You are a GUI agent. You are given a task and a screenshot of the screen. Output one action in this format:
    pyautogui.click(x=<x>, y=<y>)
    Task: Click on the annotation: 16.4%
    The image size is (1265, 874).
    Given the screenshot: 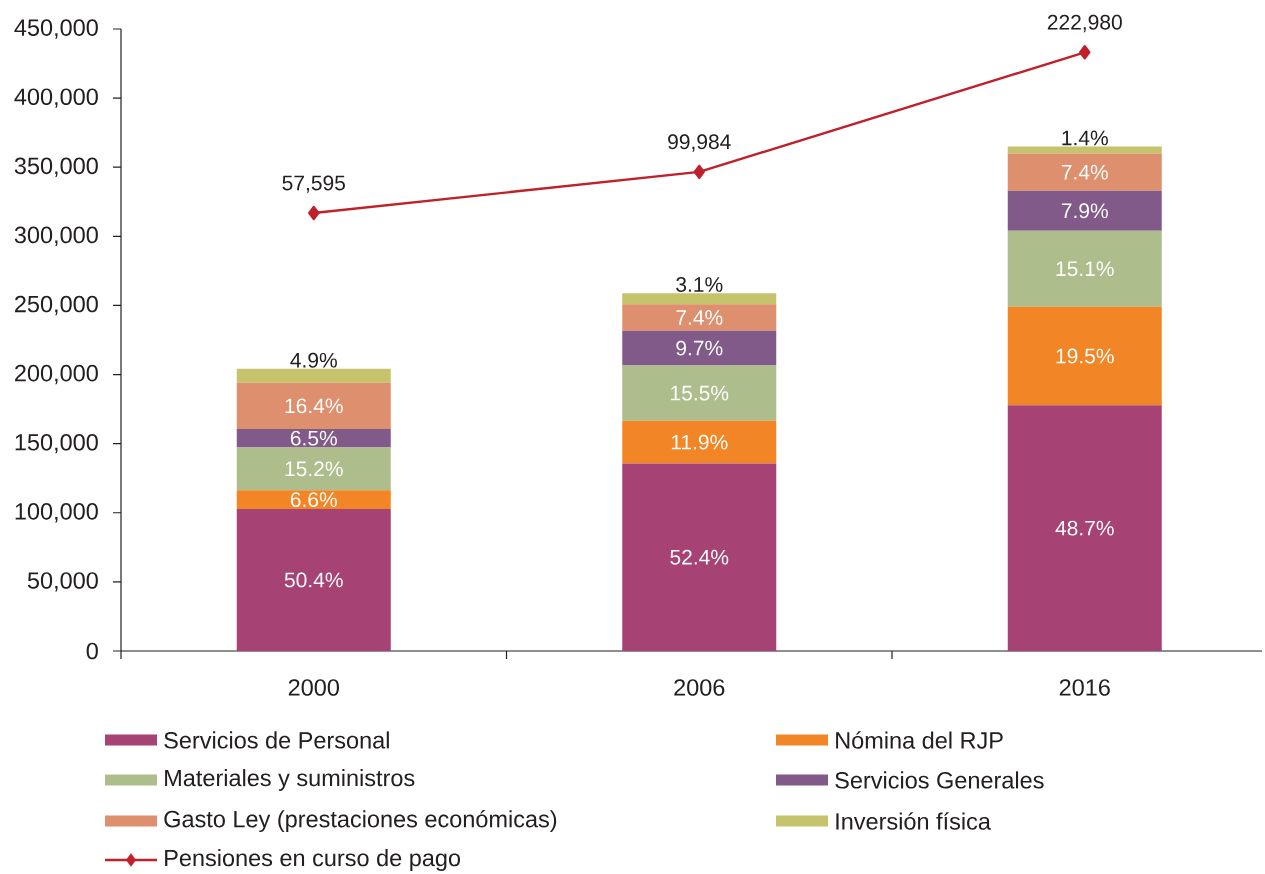 What is the action you would take?
    pyautogui.click(x=314, y=406)
    